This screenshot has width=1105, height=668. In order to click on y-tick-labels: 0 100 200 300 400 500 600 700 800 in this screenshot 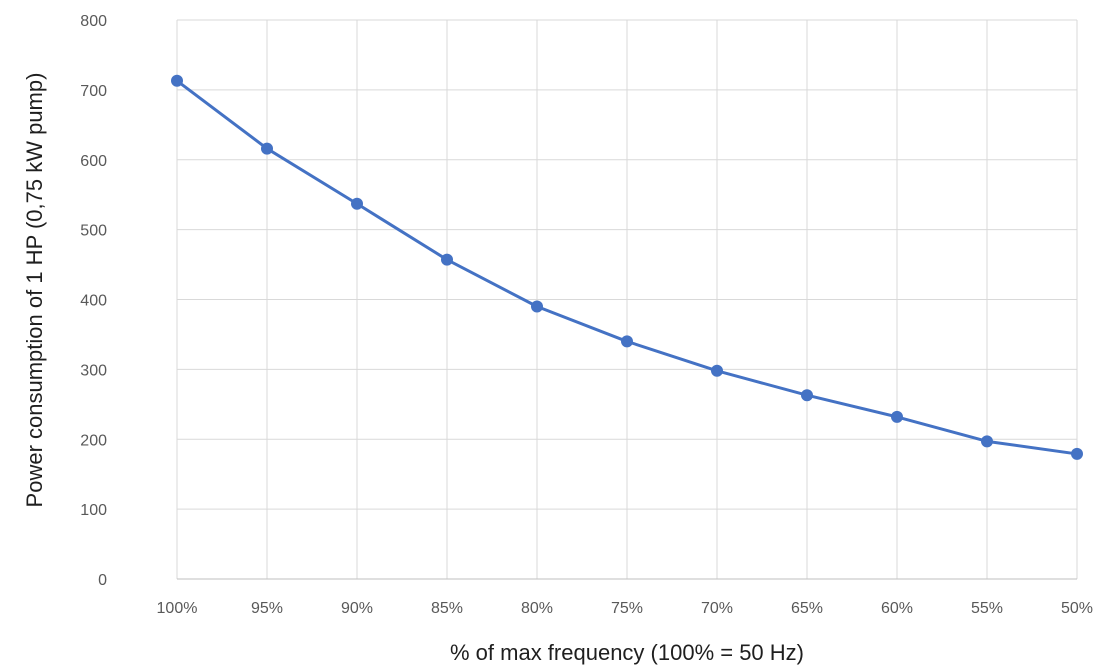, I will do `click(93, 301)`.